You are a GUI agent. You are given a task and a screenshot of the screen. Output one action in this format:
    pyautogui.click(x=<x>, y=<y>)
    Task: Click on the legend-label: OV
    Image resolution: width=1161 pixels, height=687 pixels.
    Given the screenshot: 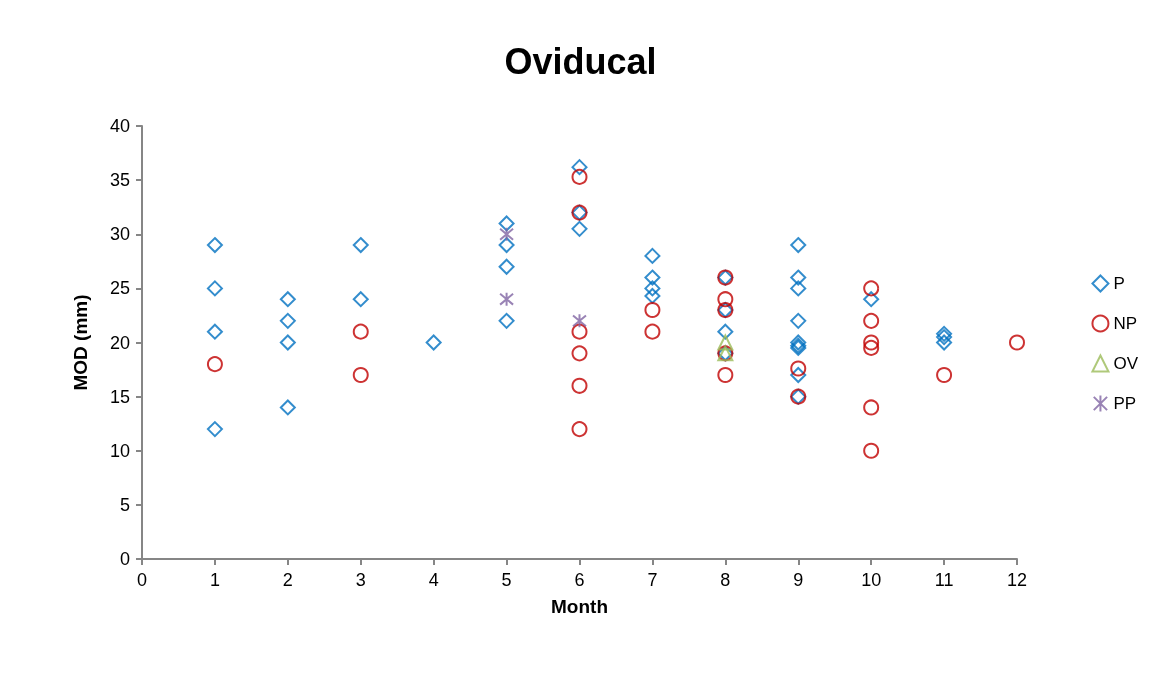 What is the action you would take?
    pyautogui.click(x=1126, y=363)
    